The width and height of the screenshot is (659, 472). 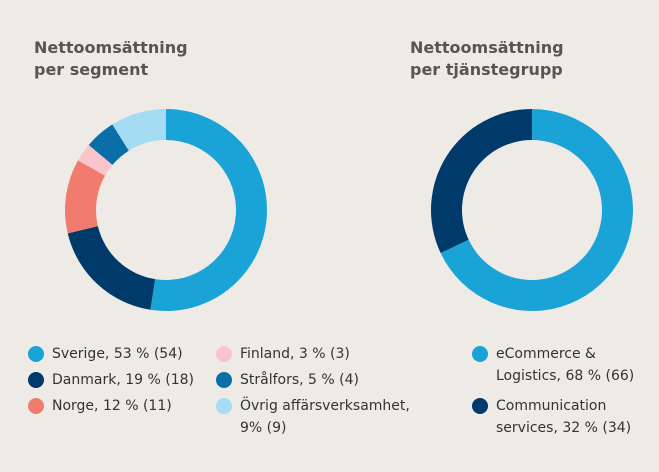 What do you see at coordinates (295, 354) in the screenshot?
I see `legend-label: Finland, 3 % (3)` at bounding box center [295, 354].